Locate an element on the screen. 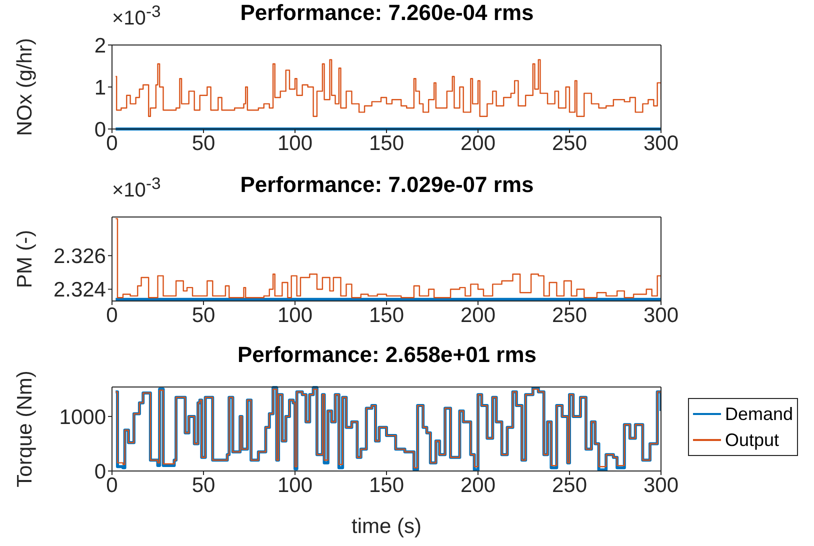  y-tick-label: 2.324 is located at coordinates (79, 290).